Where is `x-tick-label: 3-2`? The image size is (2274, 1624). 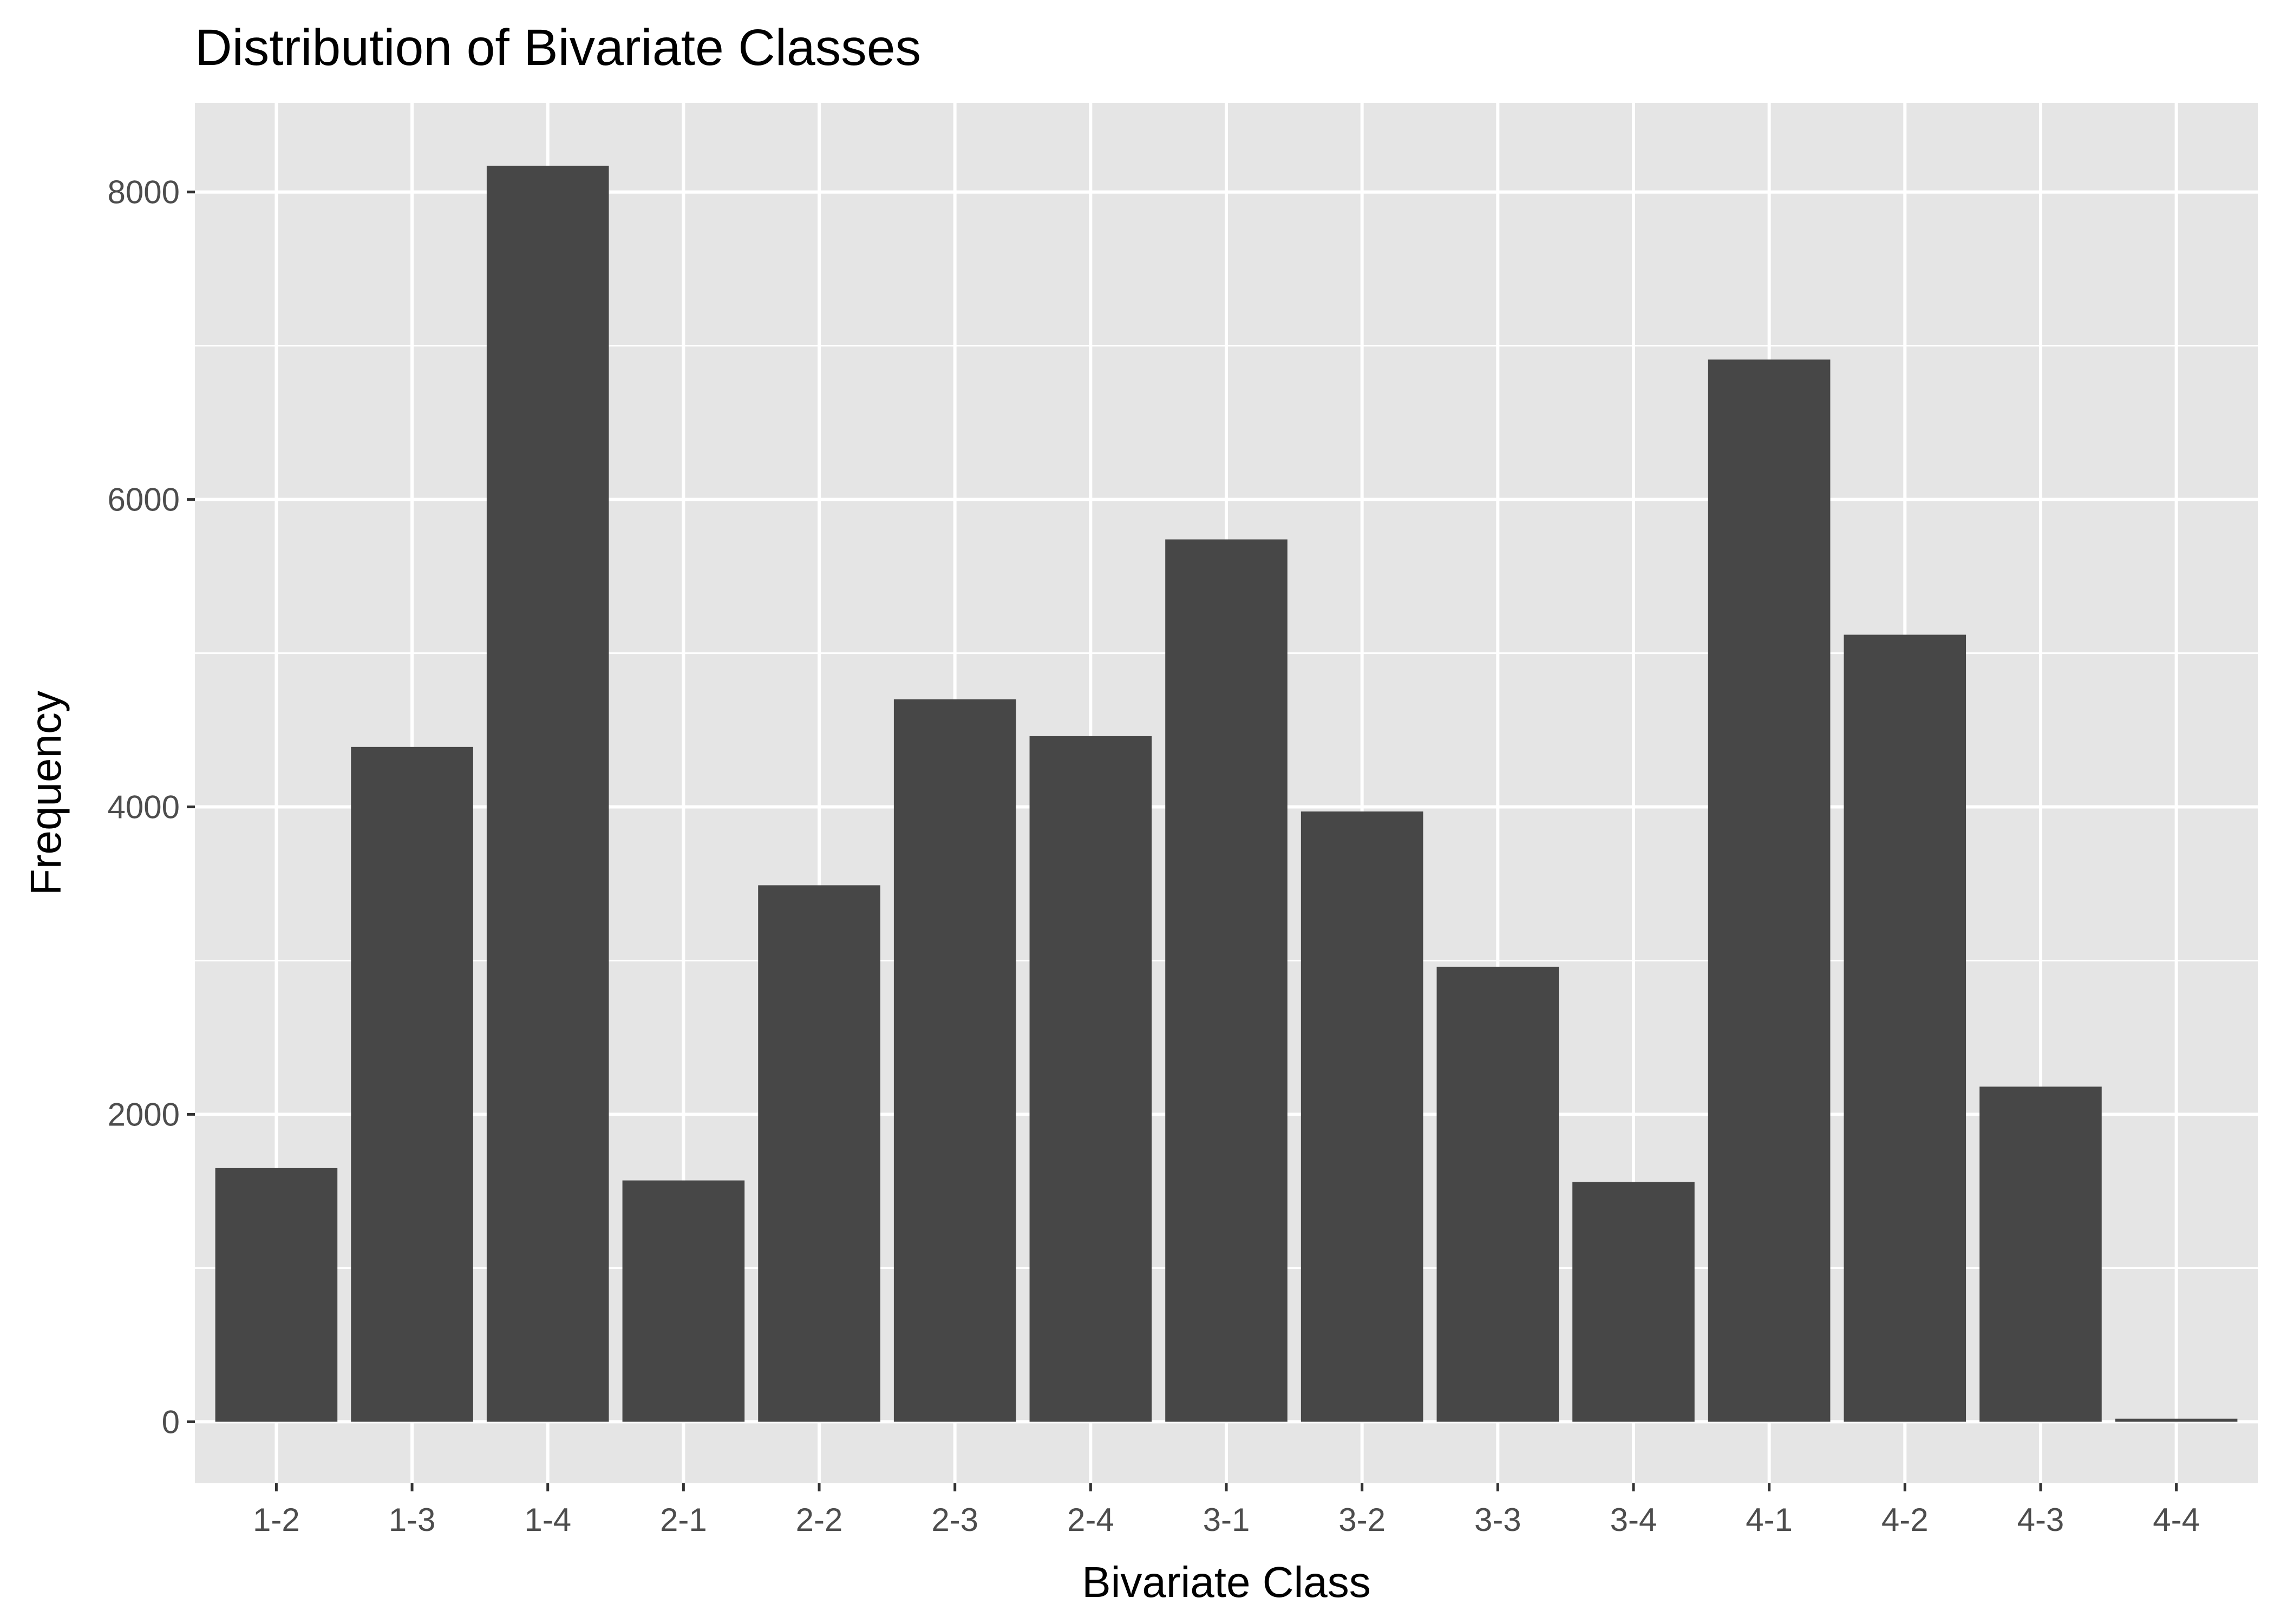
x-tick-label: 3-2 is located at coordinates (1362, 1520).